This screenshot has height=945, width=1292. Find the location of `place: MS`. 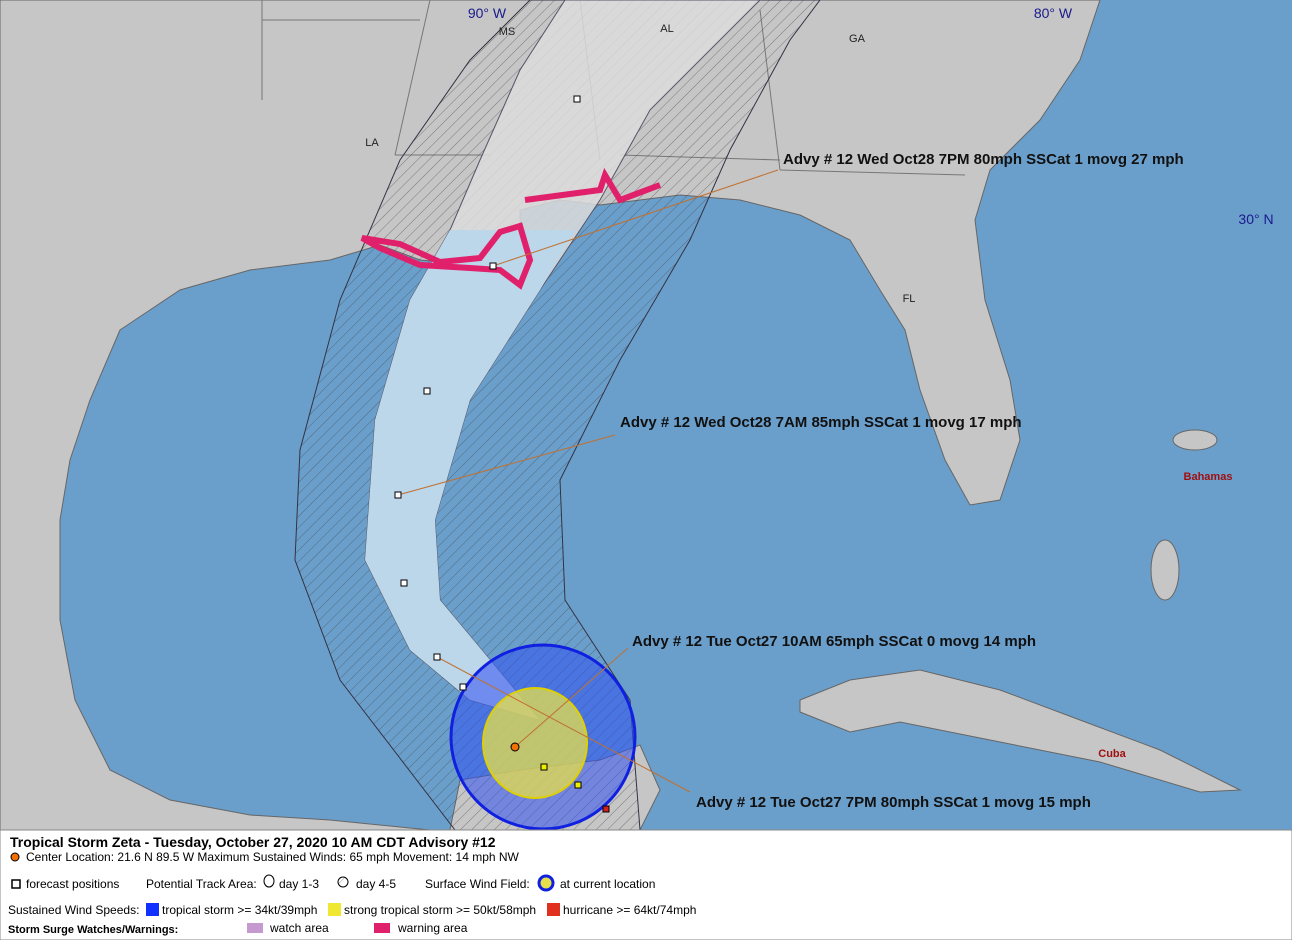

place: MS is located at coordinates (507, 32).